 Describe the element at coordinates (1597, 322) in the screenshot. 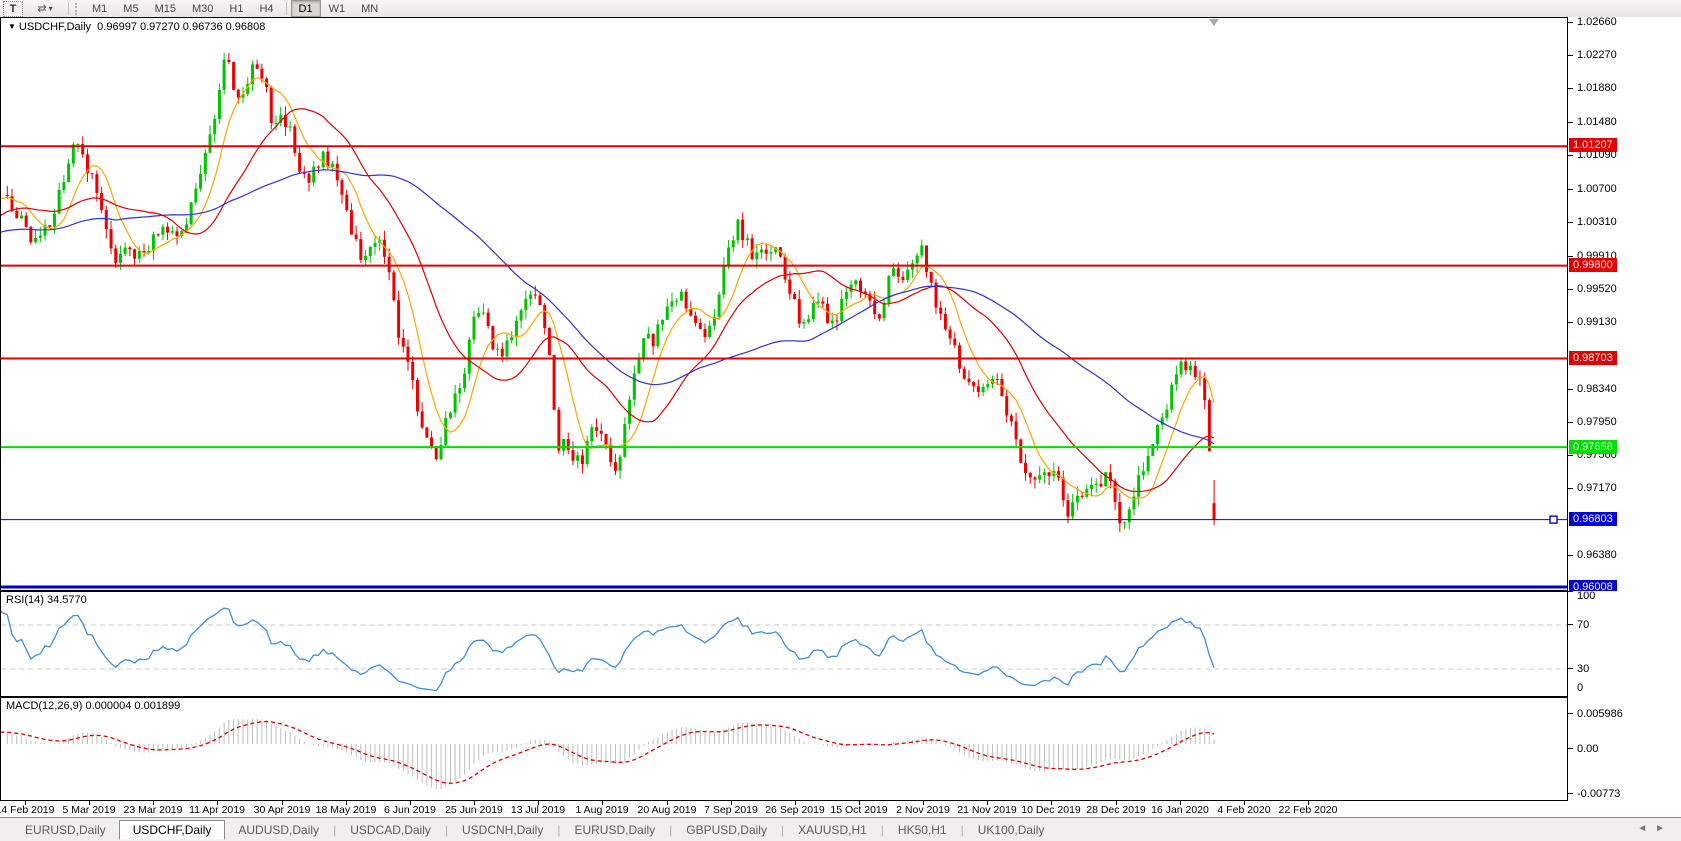

I see `price-axis-label: 0.99130` at that location.